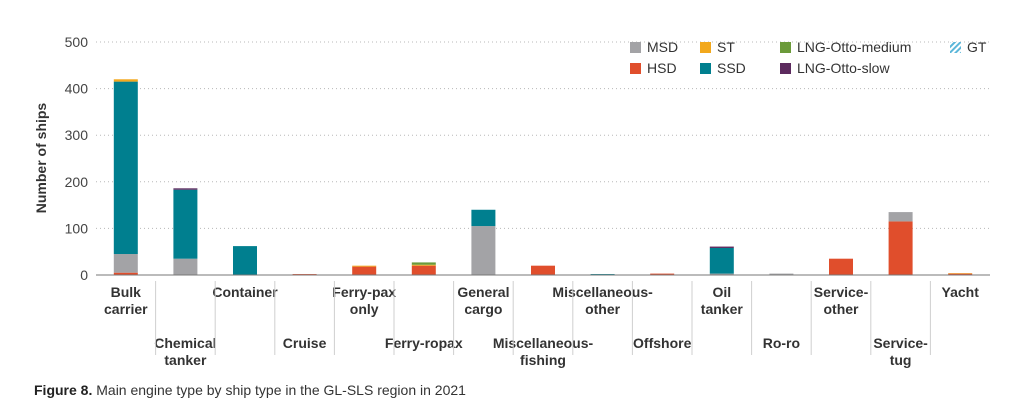 Image resolution: width=1024 pixels, height=416 pixels. Describe the element at coordinates (126, 292) in the screenshot. I see `category-label: Bulk` at that location.